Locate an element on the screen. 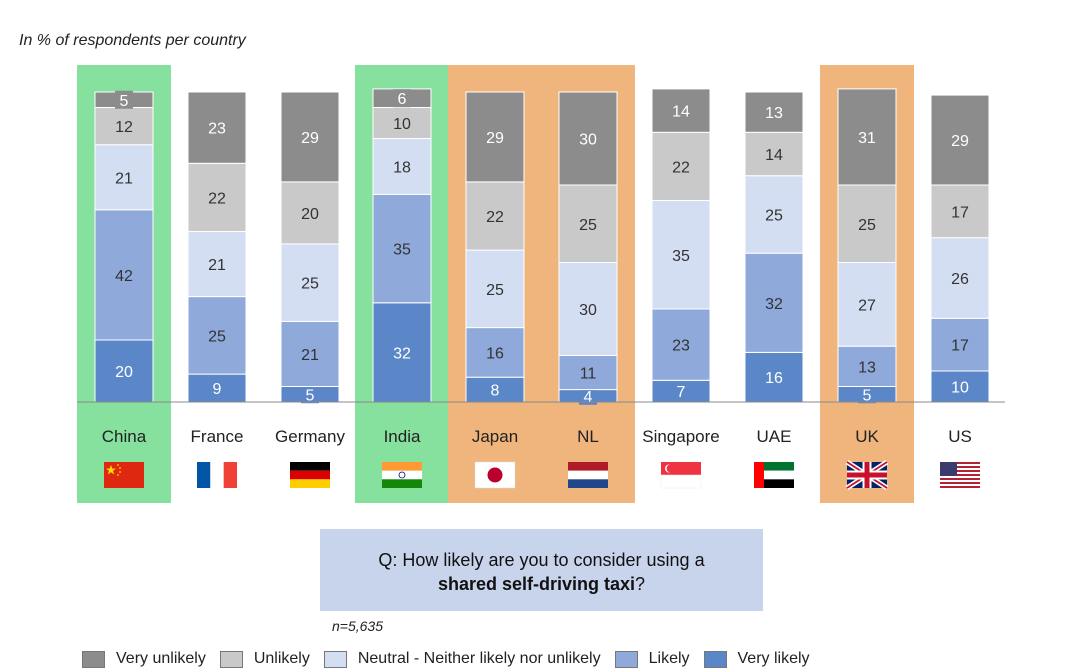 The width and height of the screenshot is (1075, 671). bar-japan-very-unlikely is located at coordinates (495, 137).